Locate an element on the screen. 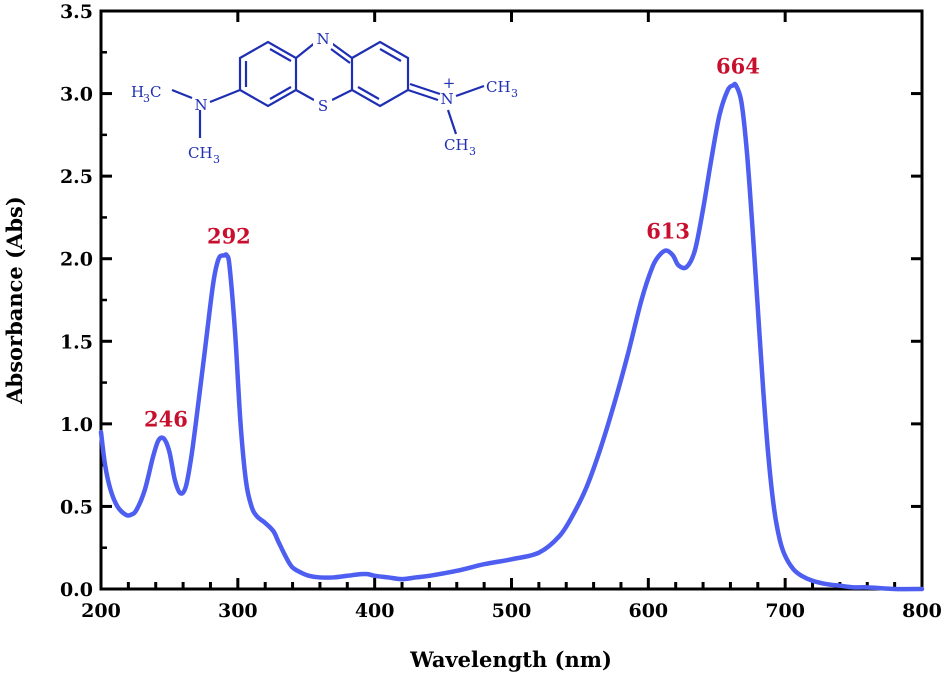 This screenshot has width=945, height=685. peak-label: 664 is located at coordinates (738, 65).